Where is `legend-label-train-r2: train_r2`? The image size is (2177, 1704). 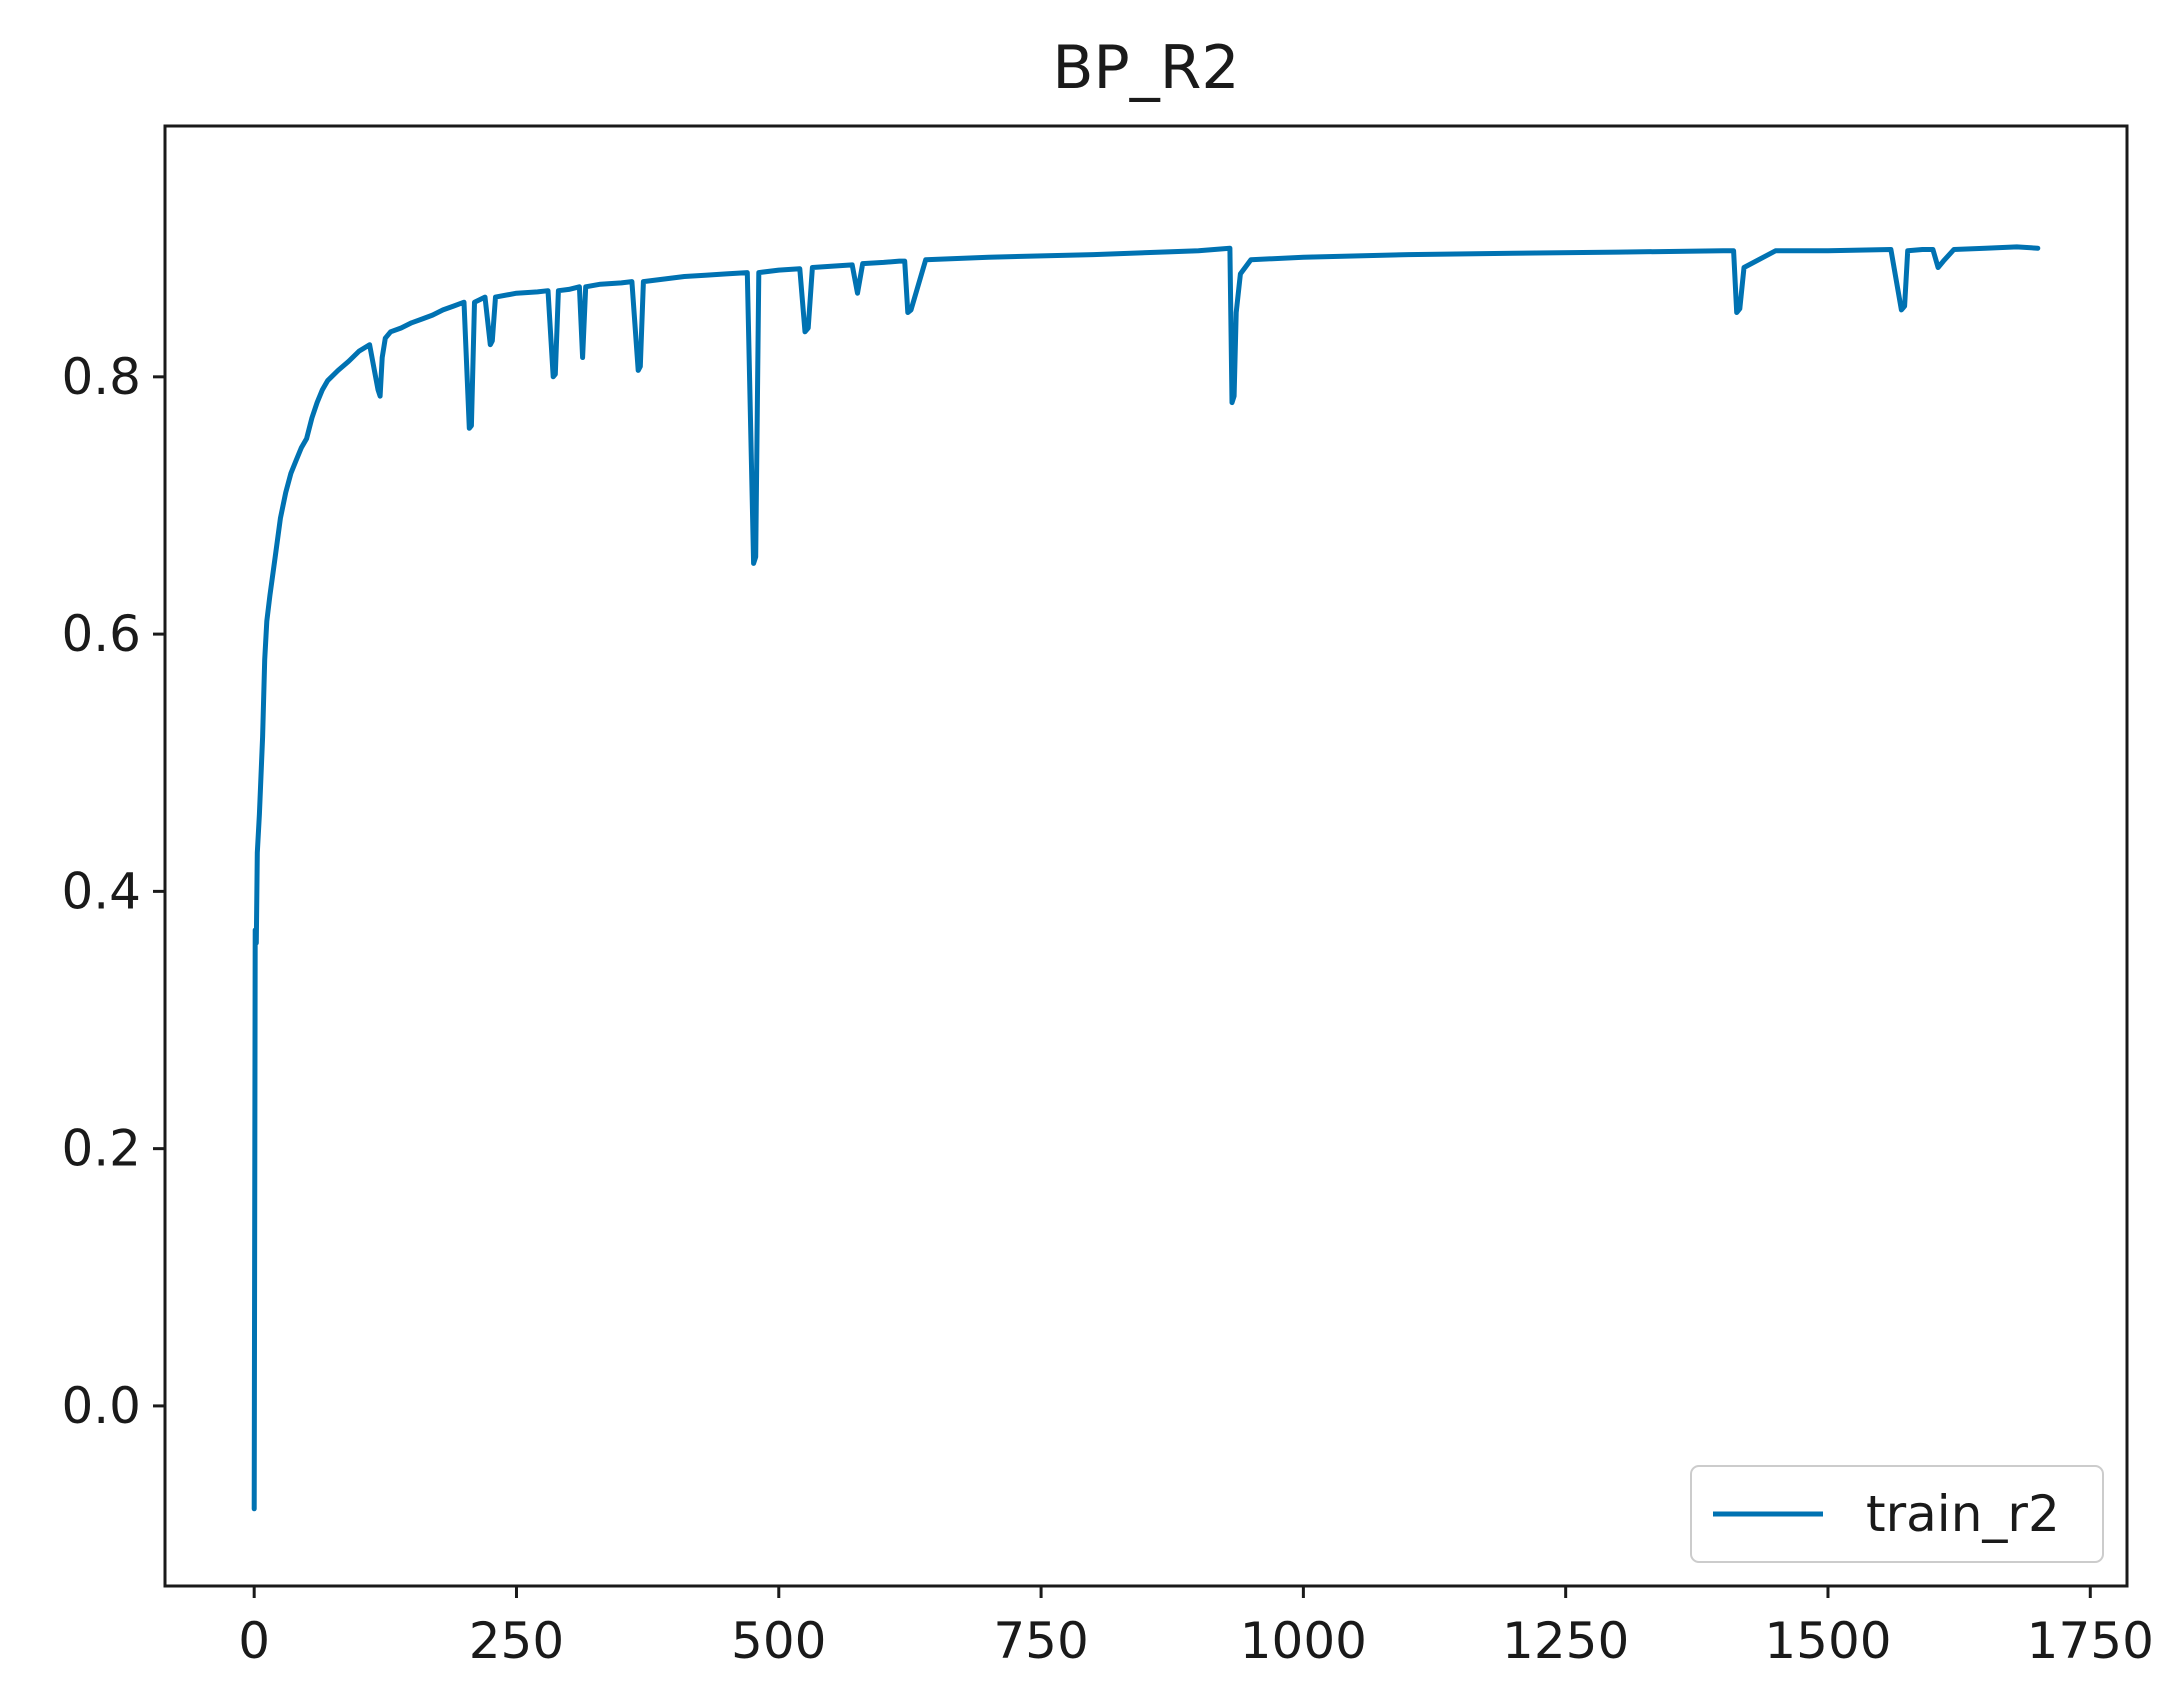 legend-label-train-r2: train_r2 is located at coordinates (1963, 1514).